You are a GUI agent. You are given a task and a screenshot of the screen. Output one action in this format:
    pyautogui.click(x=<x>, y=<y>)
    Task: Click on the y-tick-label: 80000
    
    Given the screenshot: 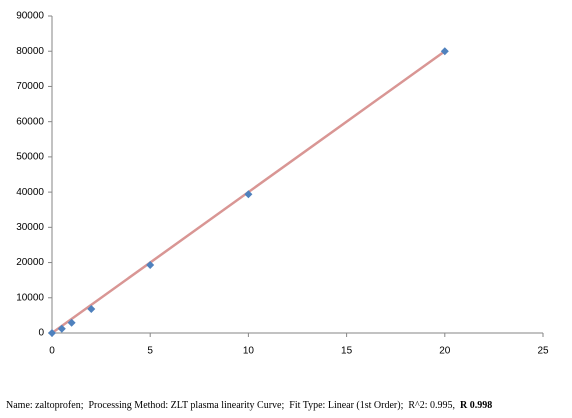 What is the action you would take?
    pyautogui.click(x=30, y=51)
    